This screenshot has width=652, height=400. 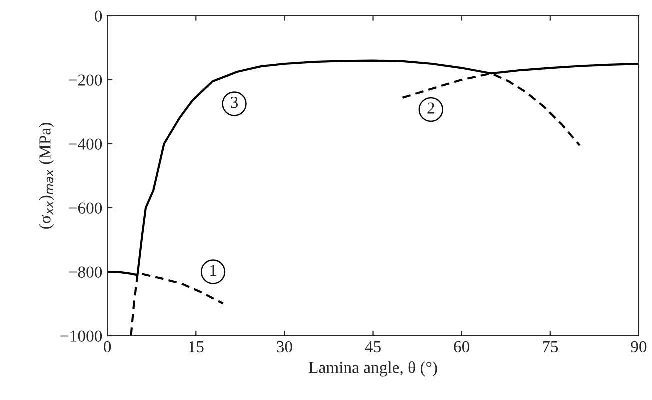 What do you see at coordinates (639, 347) in the screenshot?
I see `x-tick-label: 90` at bounding box center [639, 347].